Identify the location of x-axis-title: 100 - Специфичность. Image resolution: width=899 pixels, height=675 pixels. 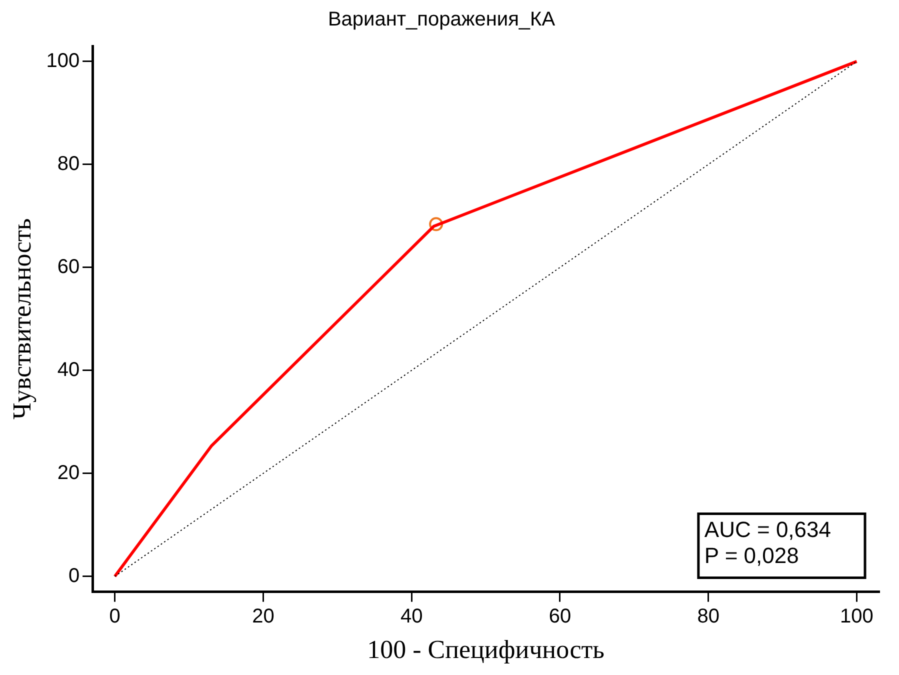
(486, 649).